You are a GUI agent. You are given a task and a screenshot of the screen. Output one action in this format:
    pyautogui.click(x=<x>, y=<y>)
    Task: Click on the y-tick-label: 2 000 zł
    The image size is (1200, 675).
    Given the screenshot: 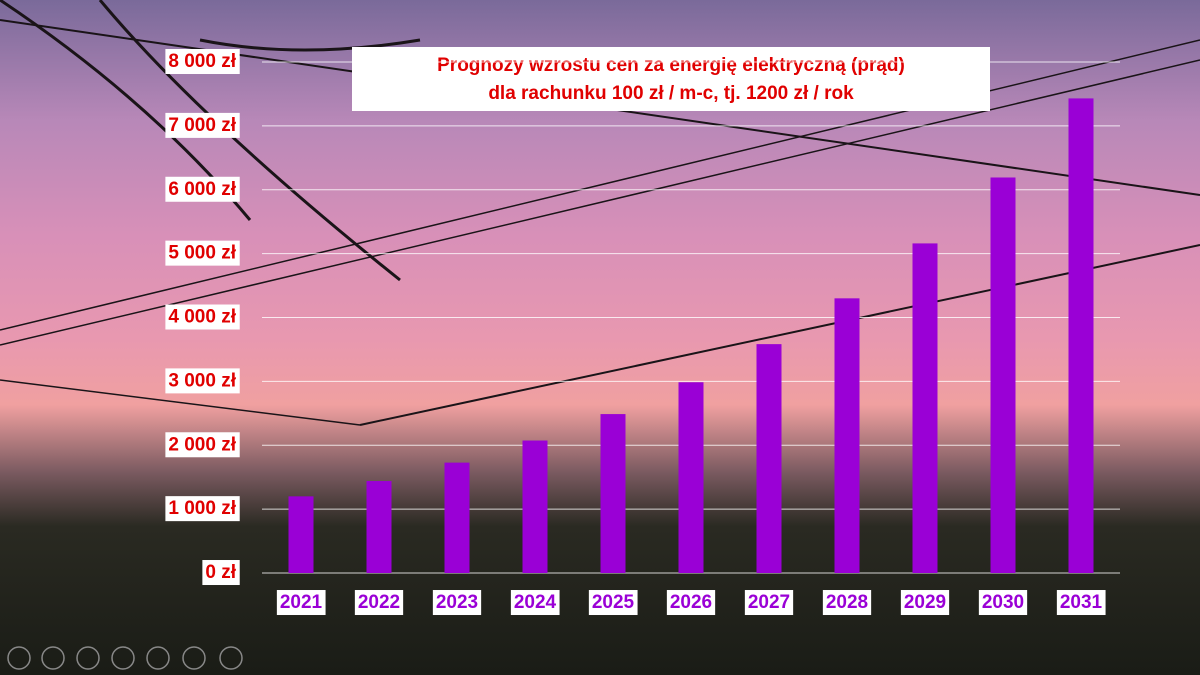 What is the action you would take?
    pyautogui.click(x=202, y=444)
    